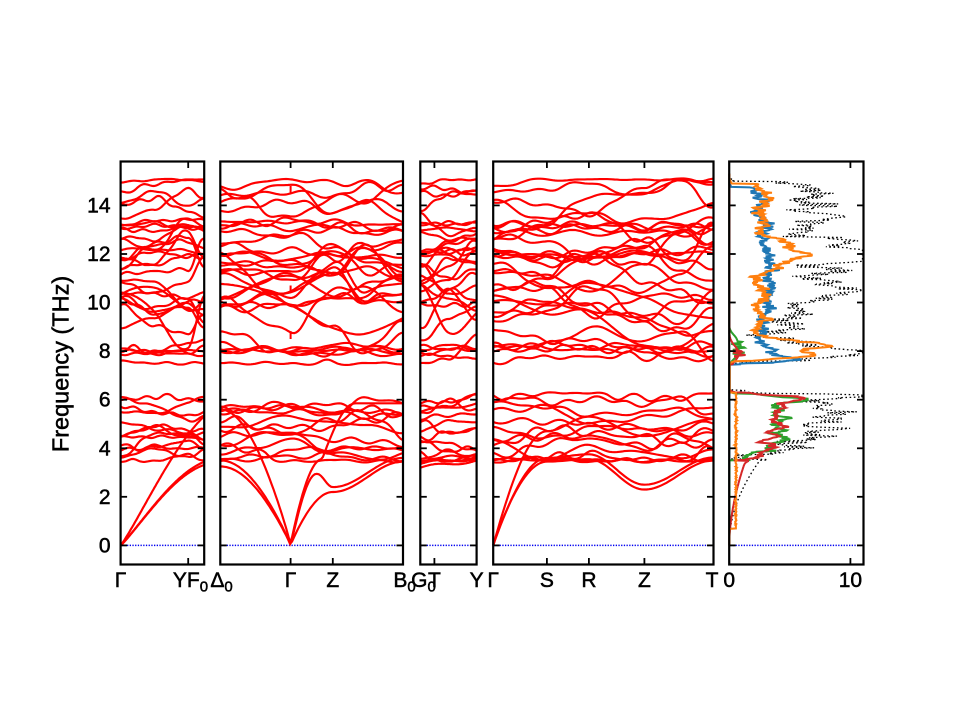  I want to click on svg-text: R, so click(588, 580).